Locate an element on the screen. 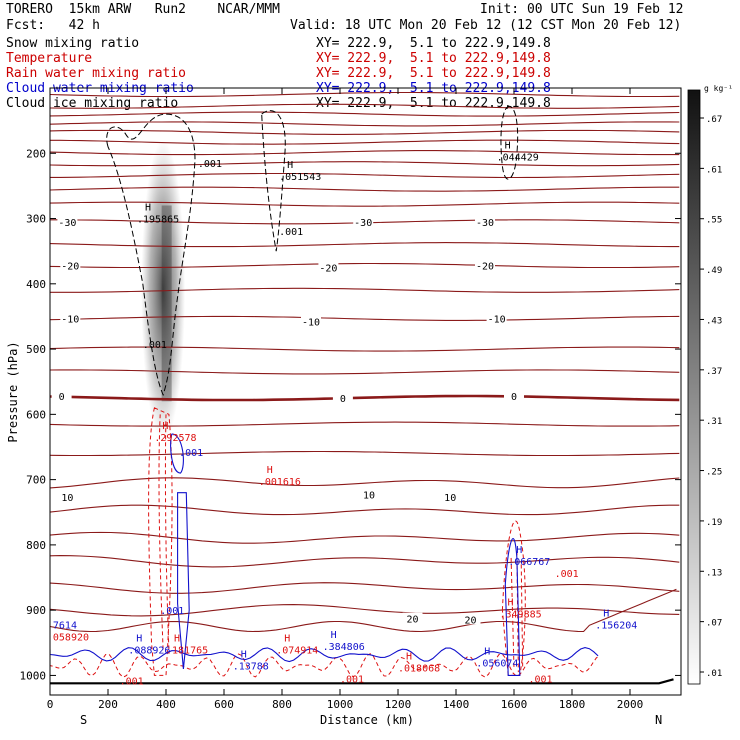  colorbar-label: .43 is located at coordinates (714, 321).